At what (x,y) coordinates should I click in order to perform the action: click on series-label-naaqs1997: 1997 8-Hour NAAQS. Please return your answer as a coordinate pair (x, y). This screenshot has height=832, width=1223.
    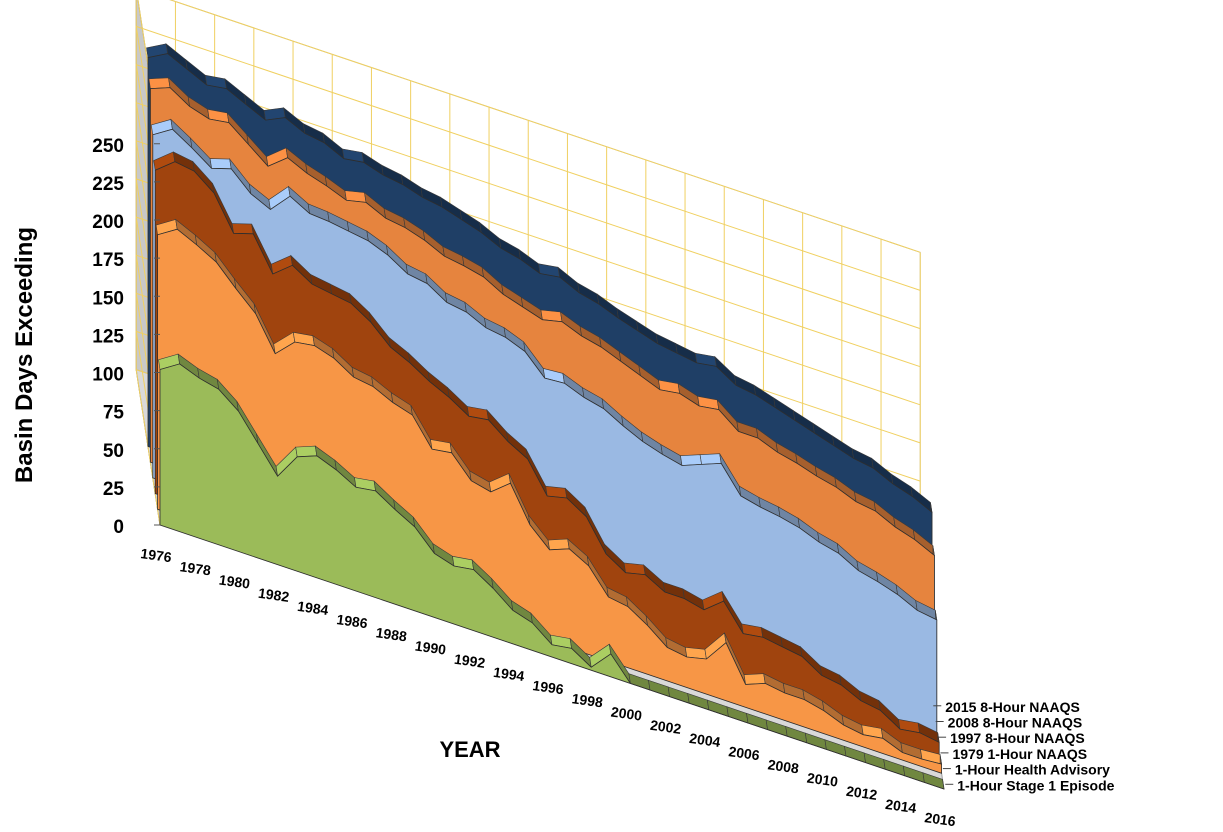
    Looking at the image, I should click on (1017, 738).